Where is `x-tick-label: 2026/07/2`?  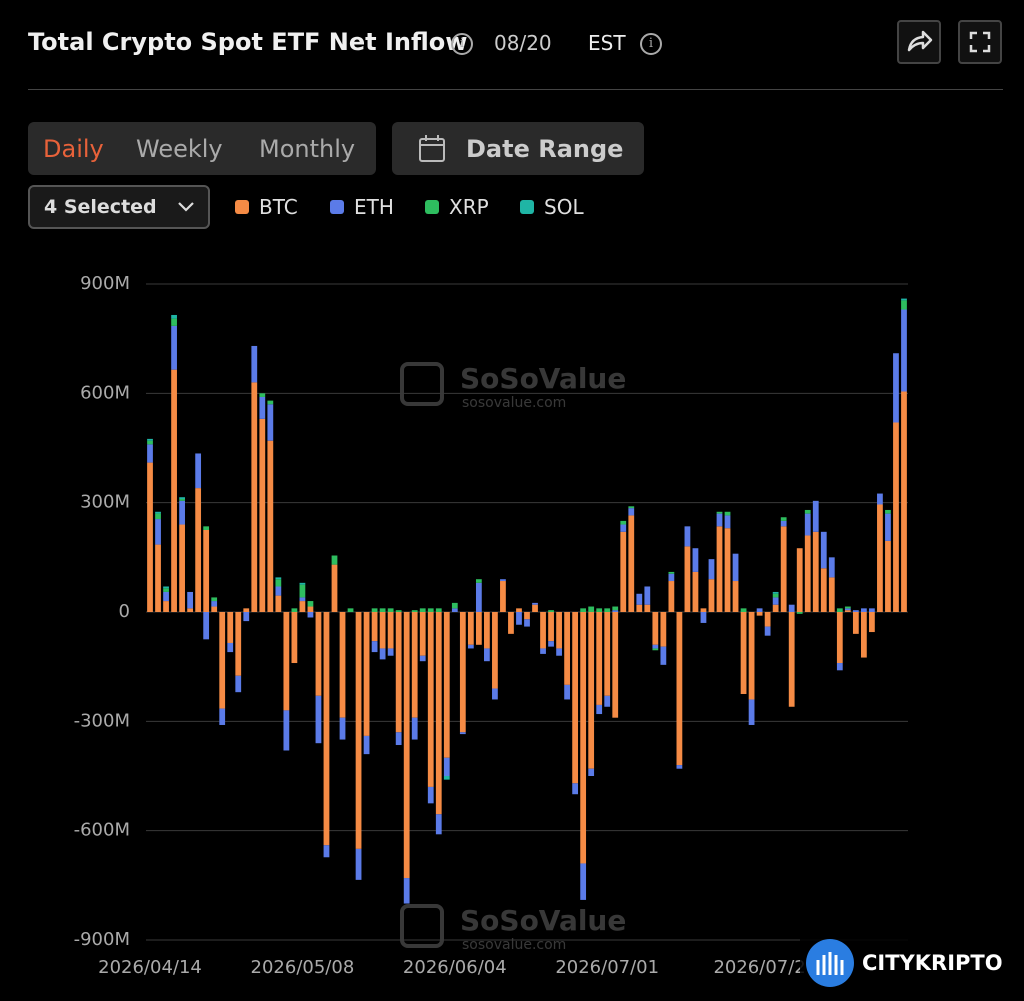 x-tick-label: 2026/07/2 is located at coordinates (759, 967).